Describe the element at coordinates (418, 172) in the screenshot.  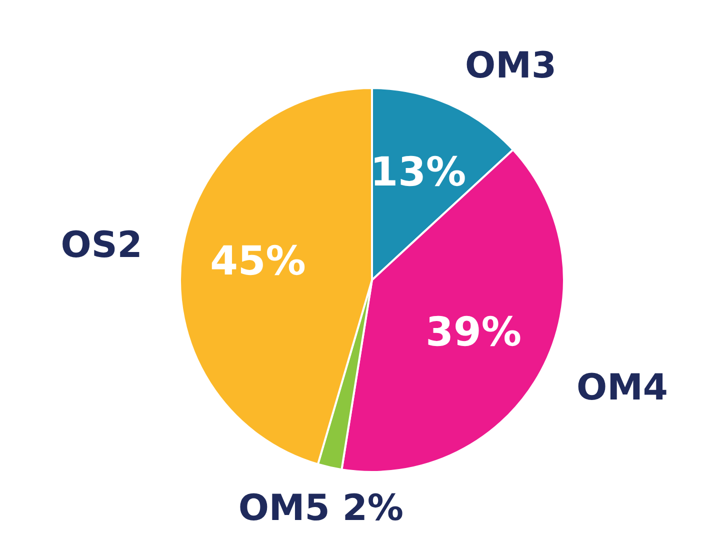
I see `data-label: 13%` at that location.